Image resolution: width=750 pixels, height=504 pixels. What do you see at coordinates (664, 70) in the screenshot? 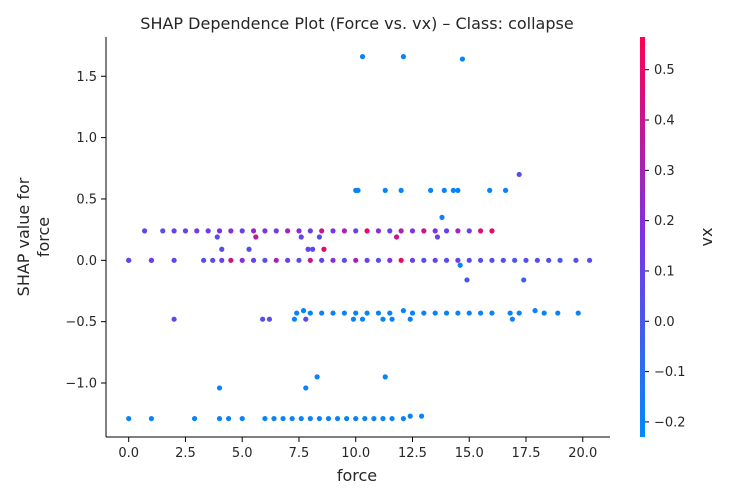
I see `colorbar-tick-label: 0.5` at bounding box center [664, 70].